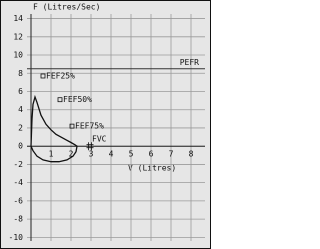  Describe the element at coordinates (99, 139) in the screenshot. I see `annotation-label: FVC` at that location.